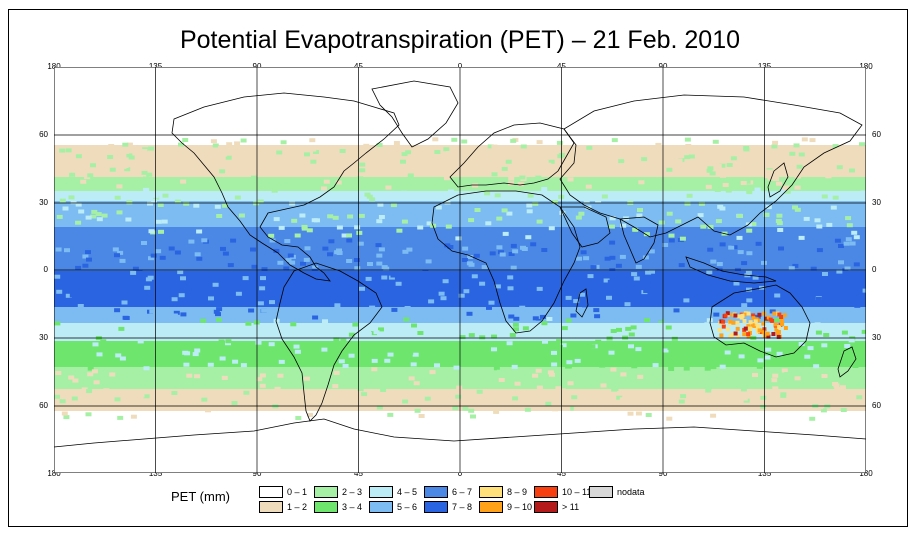 This screenshot has height=539, width=920. Describe the element at coordinates (43, 405) in the screenshot. I see `latitude-tick-label: 60` at that location.